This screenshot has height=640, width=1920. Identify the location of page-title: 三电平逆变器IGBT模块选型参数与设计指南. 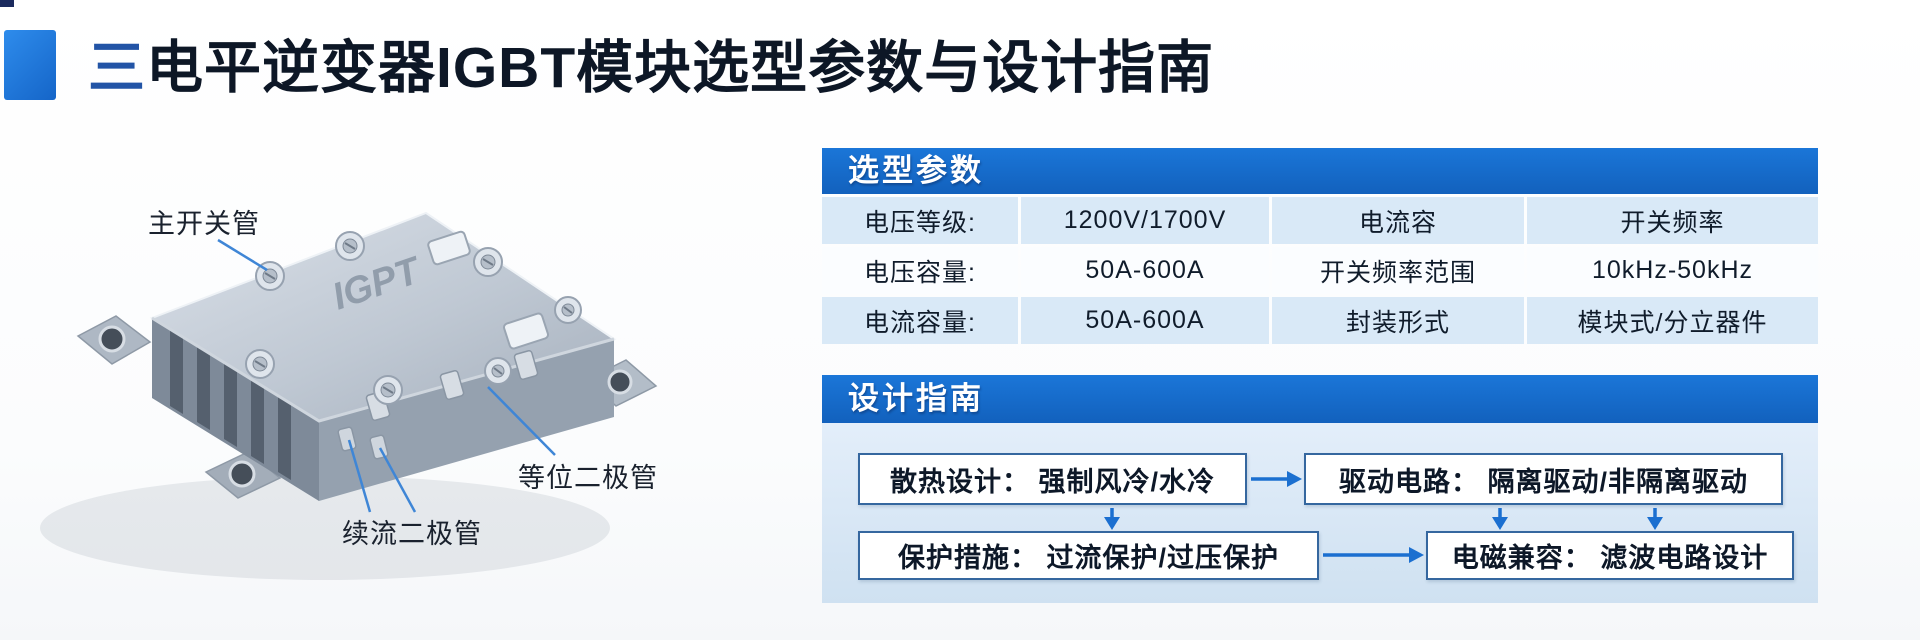
(651, 63).